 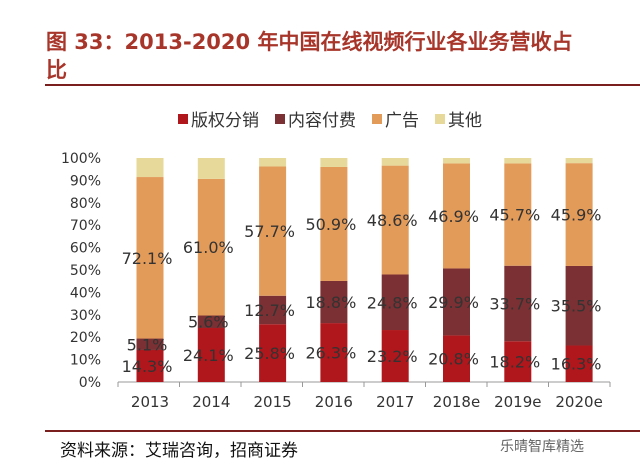 What do you see at coordinates (269, 353) in the screenshot?
I see `data-label: 25.8%` at bounding box center [269, 353].